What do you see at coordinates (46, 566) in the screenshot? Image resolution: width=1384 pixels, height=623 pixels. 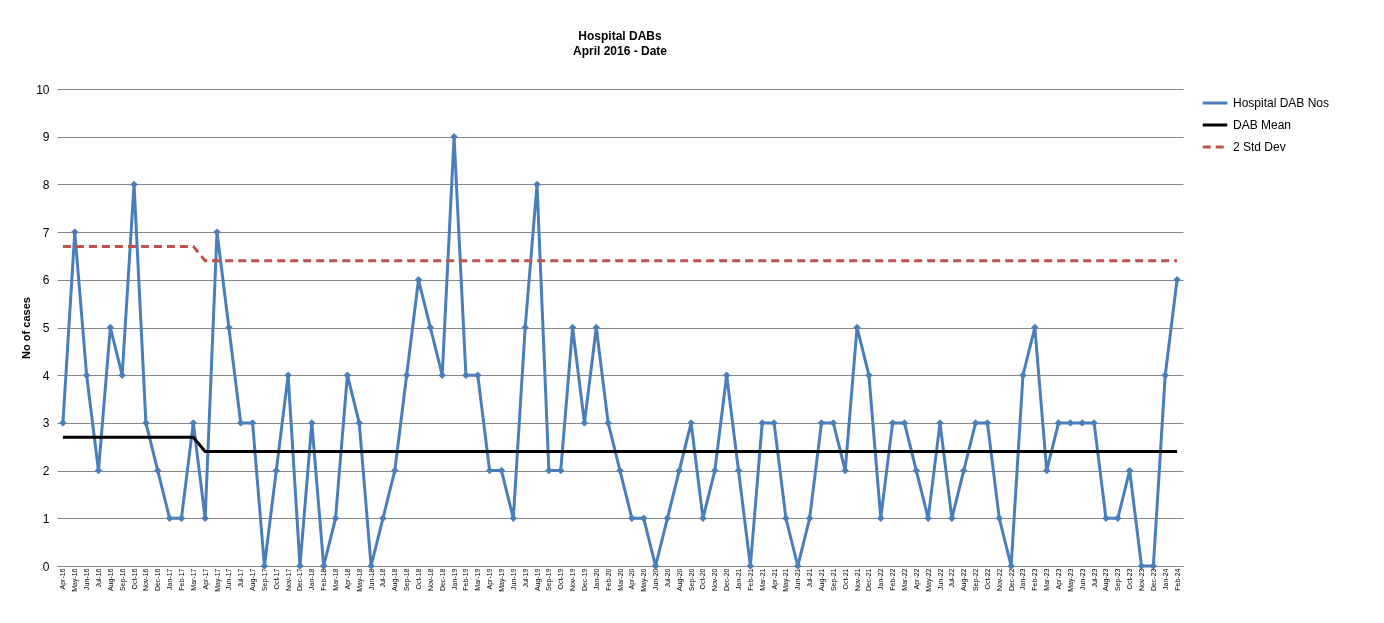 I see `y-tick-label: 0` at bounding box center [46, 566].